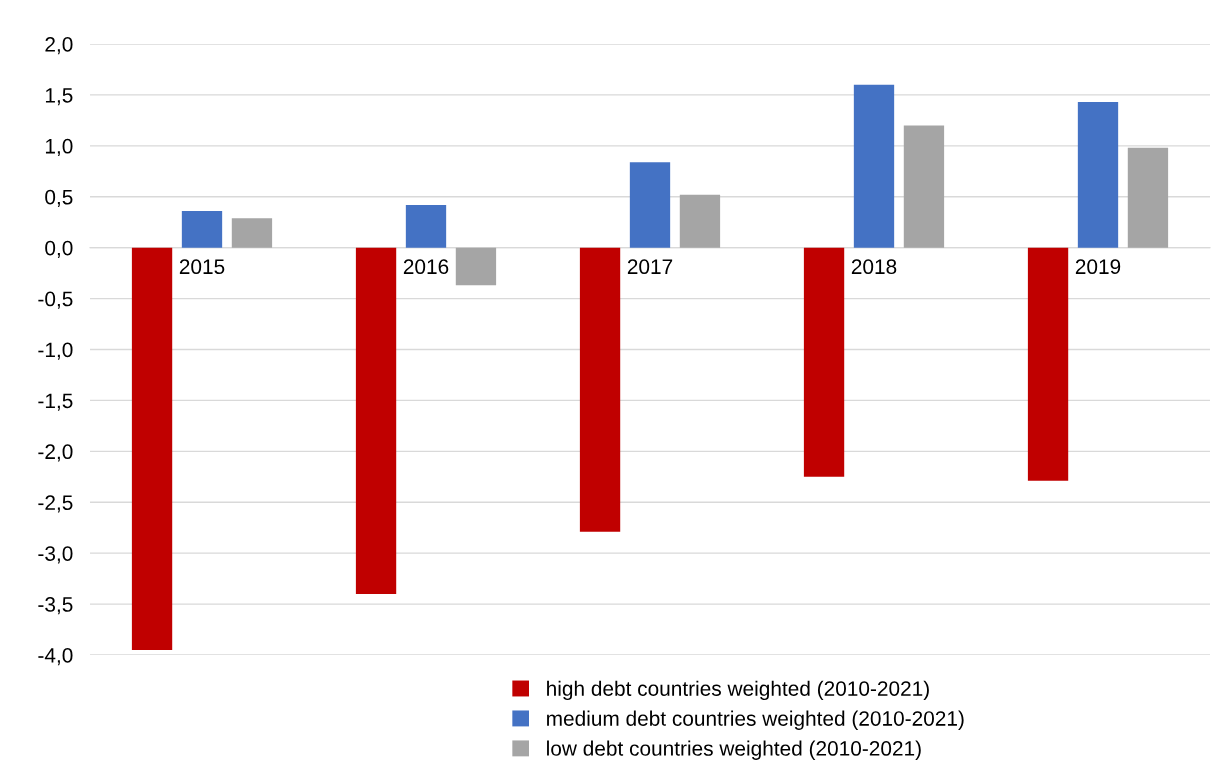 The height and width of the screenshot is (774, 1231). I want to click on legend-label: high debt countries weighted (2010-2021), so click(738, 690).